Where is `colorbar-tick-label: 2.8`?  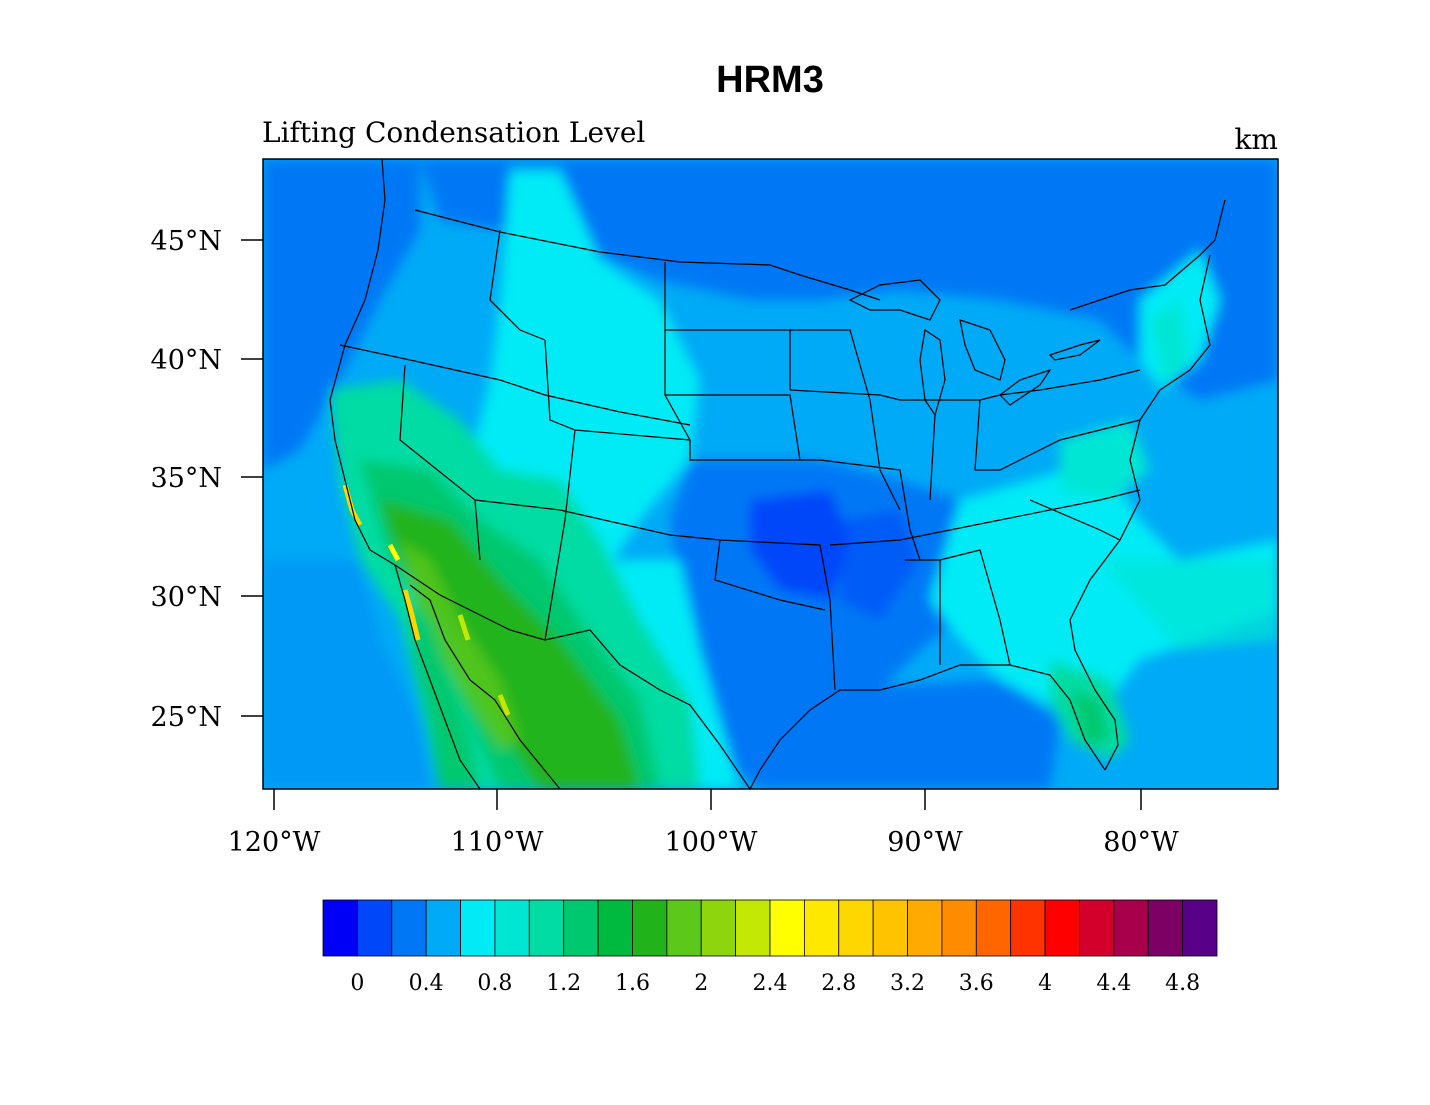
colorbar-tick-label: 2.8 is located at coordinates (838, 983).